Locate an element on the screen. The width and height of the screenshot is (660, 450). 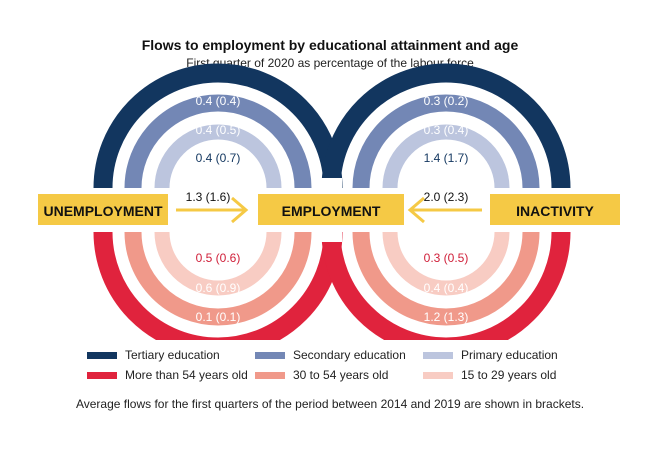
legend-item-primary: Primary education is located at coordinates (498, 355).